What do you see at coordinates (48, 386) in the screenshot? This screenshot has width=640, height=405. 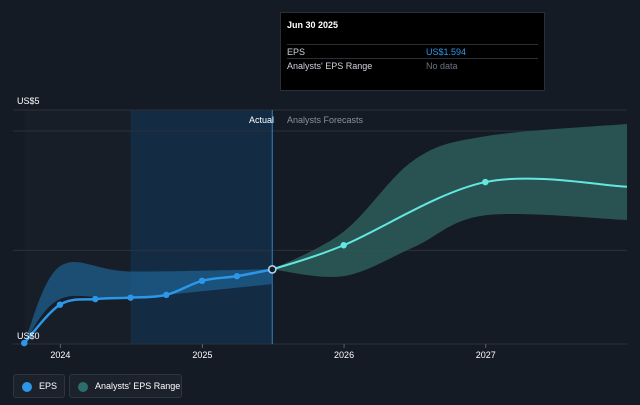 I see `legend-label: EPS` at bounding box center [48, 386].